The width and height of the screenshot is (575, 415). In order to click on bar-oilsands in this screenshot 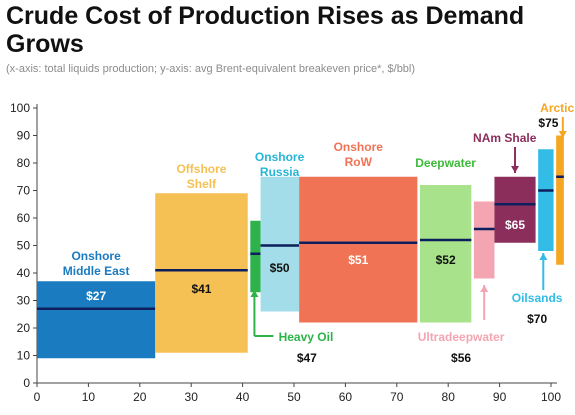, I will do `click(546, 200)`.